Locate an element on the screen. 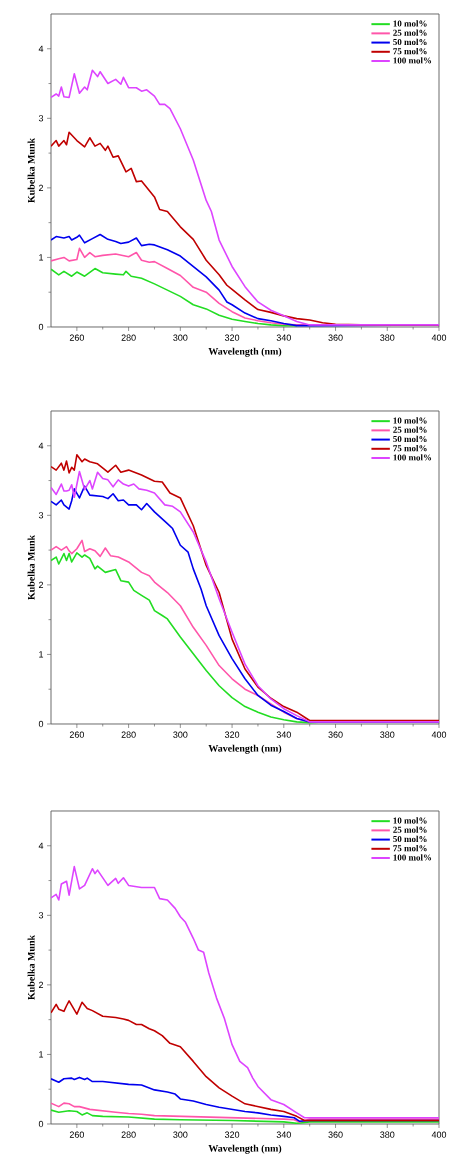 The image size is (450, 1176). line-series is located at coordinates (245, 1116).